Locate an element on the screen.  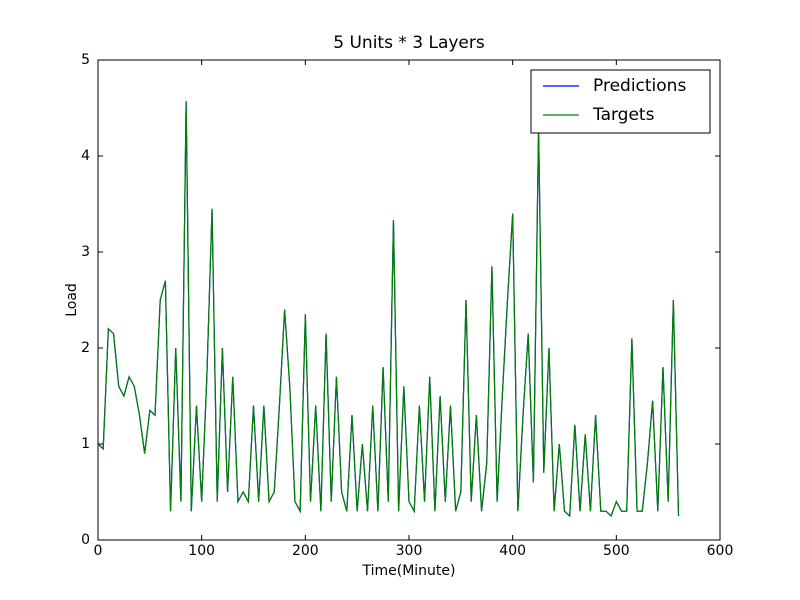
y-tick-label: 0 is located at coordinates (85, 540).